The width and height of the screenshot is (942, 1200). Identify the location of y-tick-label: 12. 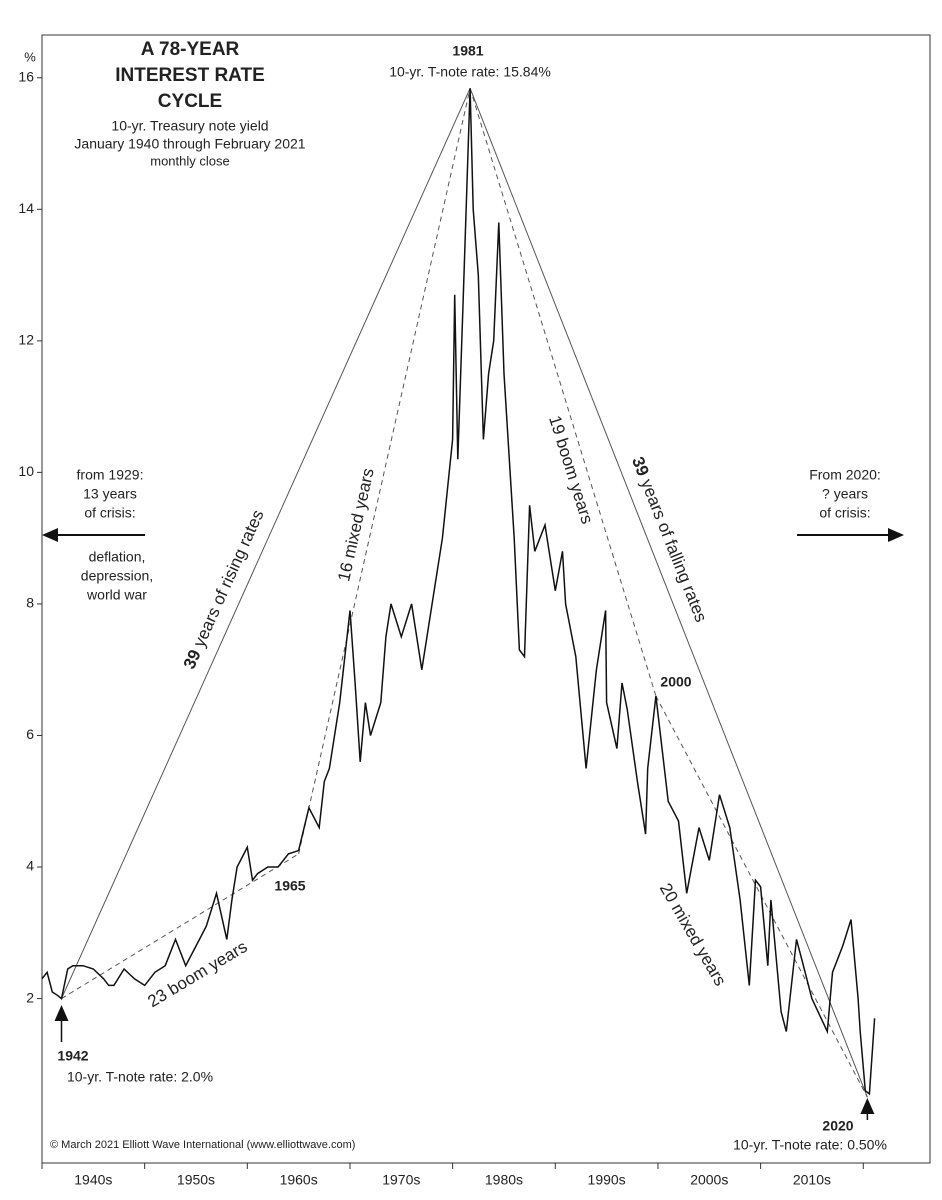
(26, 340).